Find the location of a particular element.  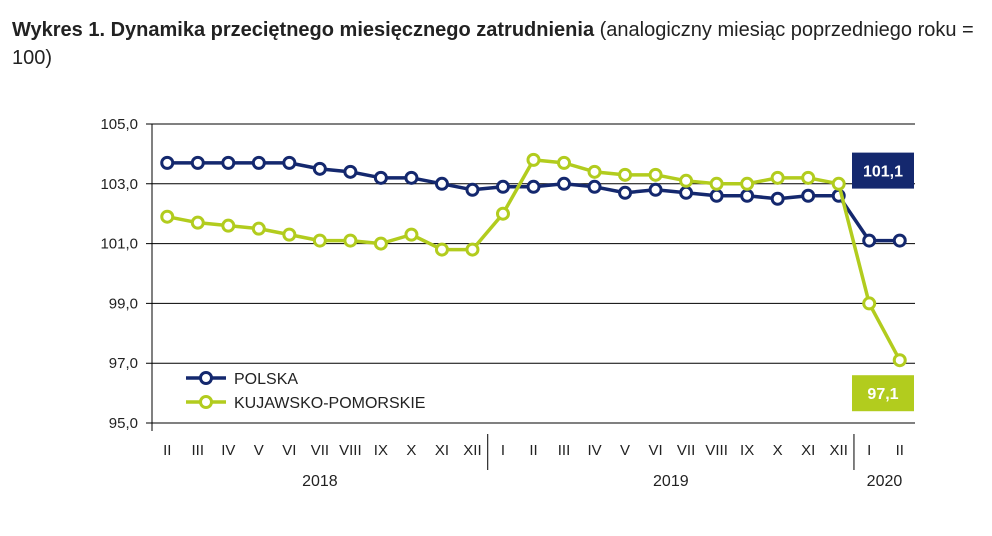

legend: POLSKA KUJAWSKO-POMORSKIE is located at coordinates (305, 391).